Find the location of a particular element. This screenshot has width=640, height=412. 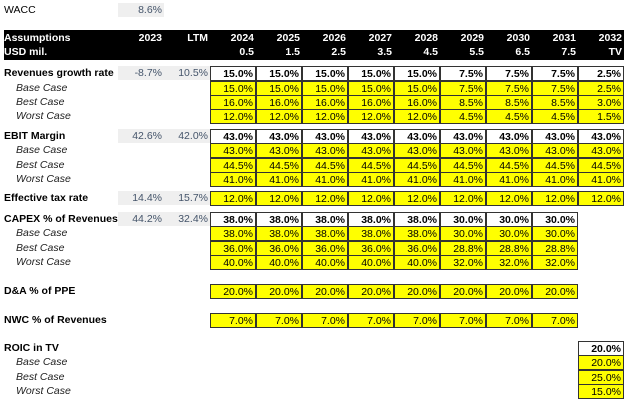

input-cell: 3.0% is located at coordinates (601, 102).